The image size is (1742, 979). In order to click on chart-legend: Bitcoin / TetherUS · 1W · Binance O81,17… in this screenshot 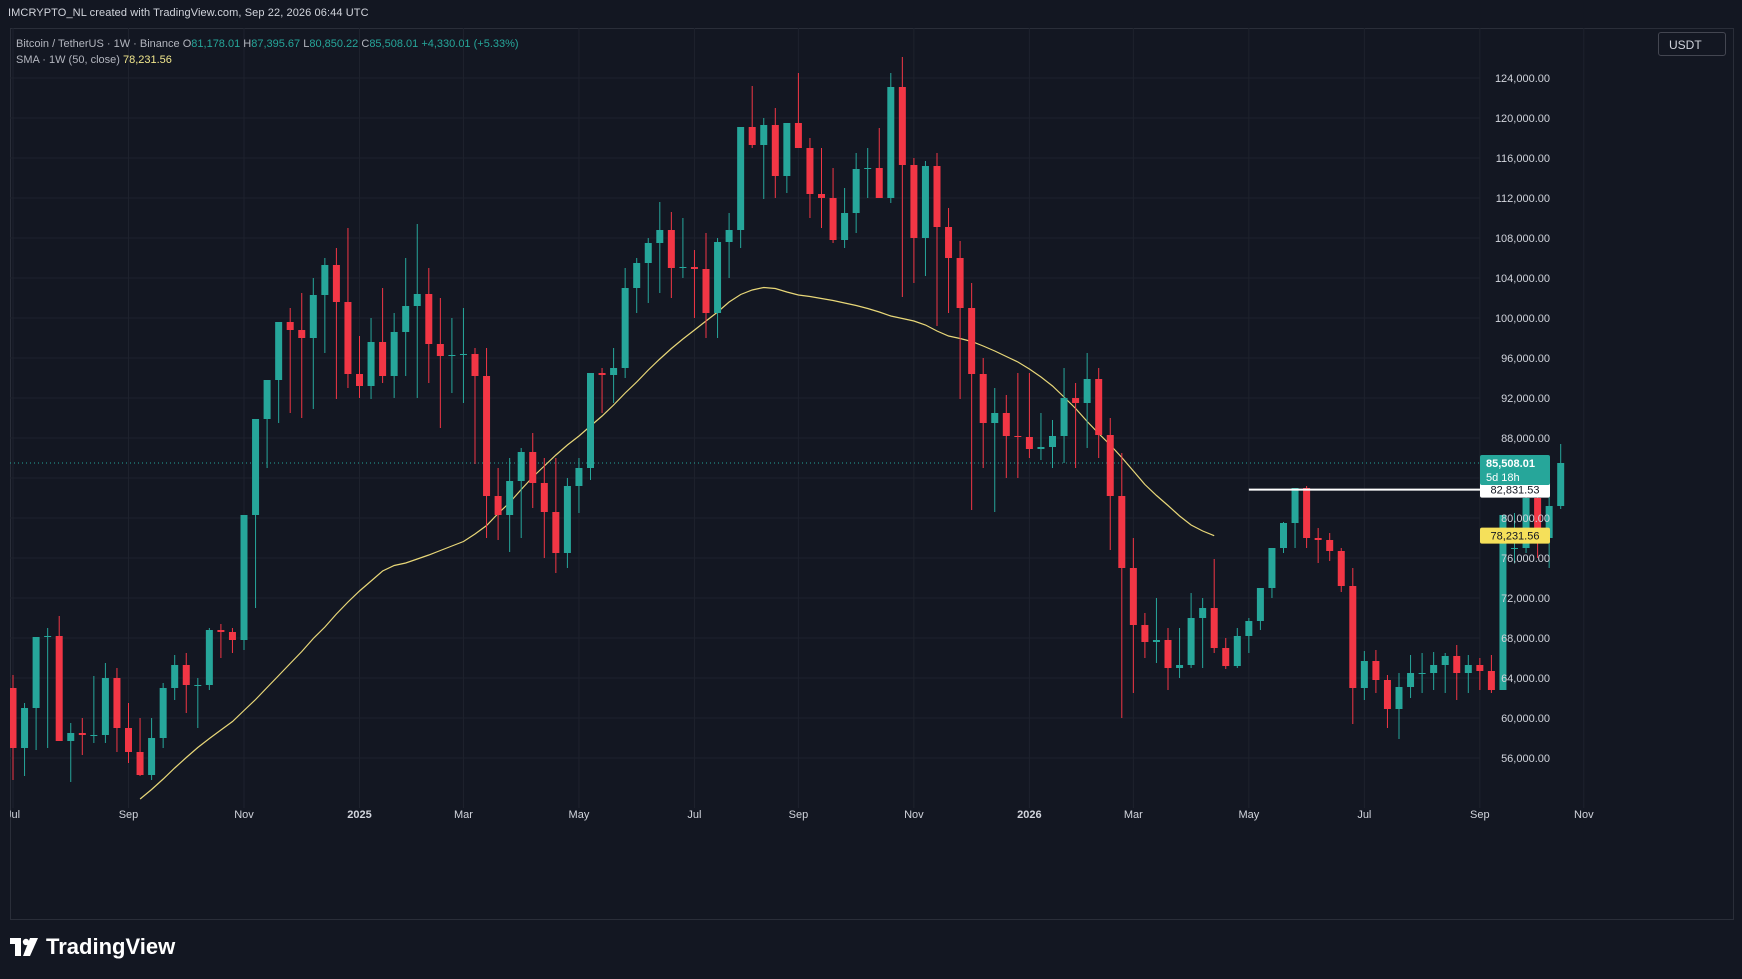, I will do `click(267, 52)`.